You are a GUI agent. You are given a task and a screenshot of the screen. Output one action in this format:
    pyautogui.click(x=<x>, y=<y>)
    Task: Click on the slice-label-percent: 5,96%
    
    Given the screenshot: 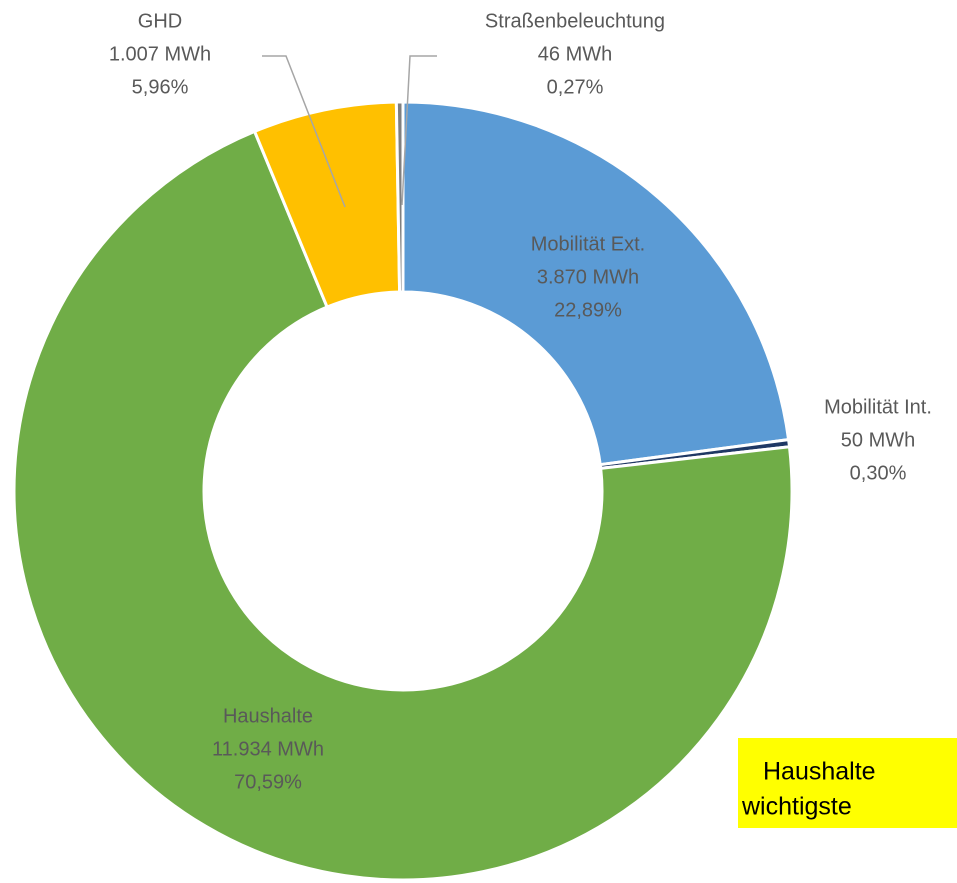 What is the action you would take?
    pyautogui.click(x=160, y=87)
    